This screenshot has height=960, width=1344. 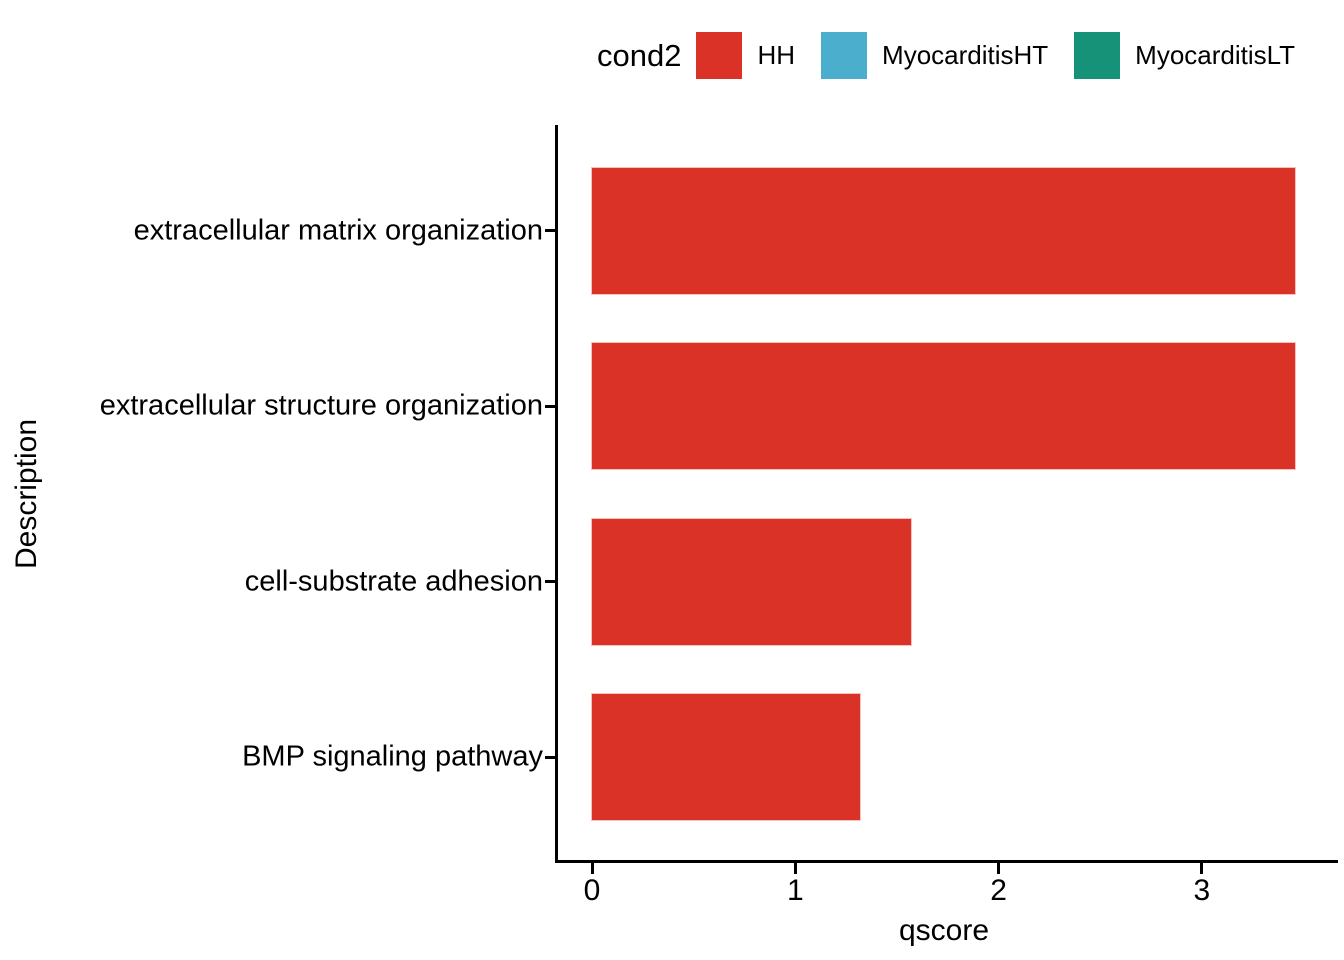 I want to click on legend-label: MyocarditisLT, so click(x=1215, y=55).